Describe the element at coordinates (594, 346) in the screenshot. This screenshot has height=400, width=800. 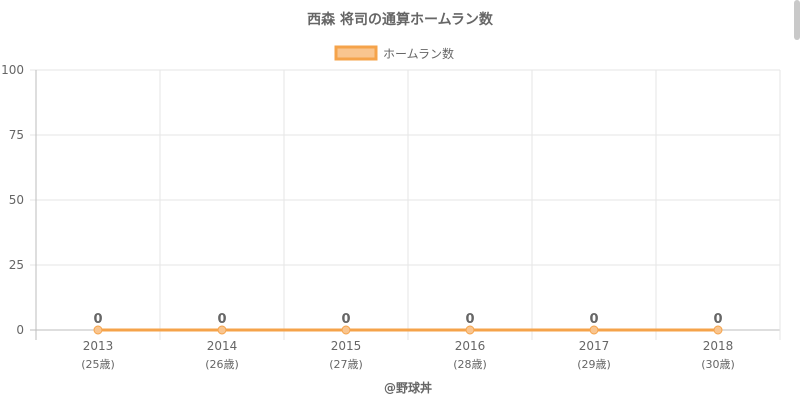
I see `x-tick-label: 2017` at that location.